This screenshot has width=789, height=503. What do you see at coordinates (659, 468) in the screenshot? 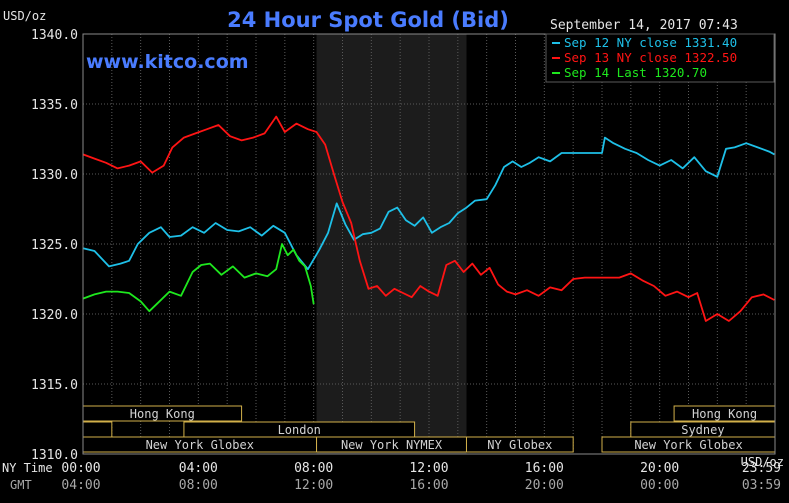
I see `x-tick-label-ny: 20:00` at bounding box center [659, 468].